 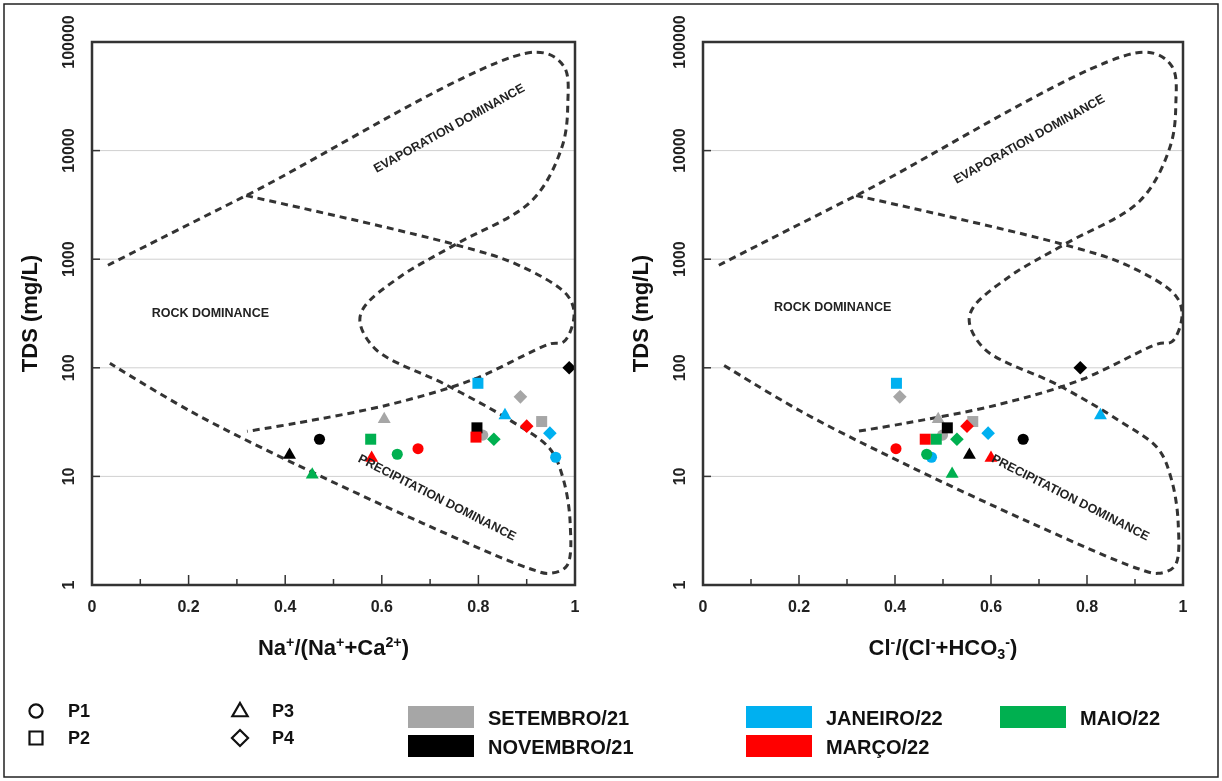 I want to click on legend-label: JANEIRO/22, so click(x=884, y=718).